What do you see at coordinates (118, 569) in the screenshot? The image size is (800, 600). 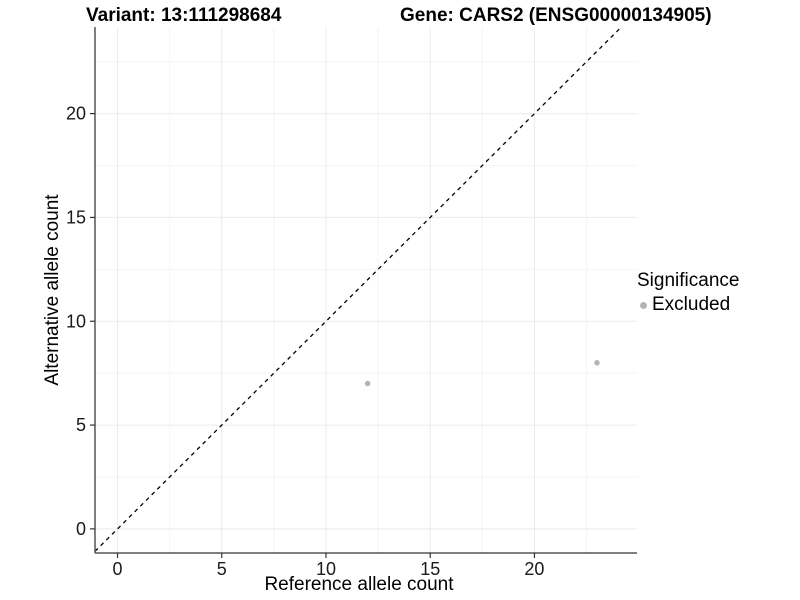 I see `x-tick-label: 0` at bounding box center [118, 569].